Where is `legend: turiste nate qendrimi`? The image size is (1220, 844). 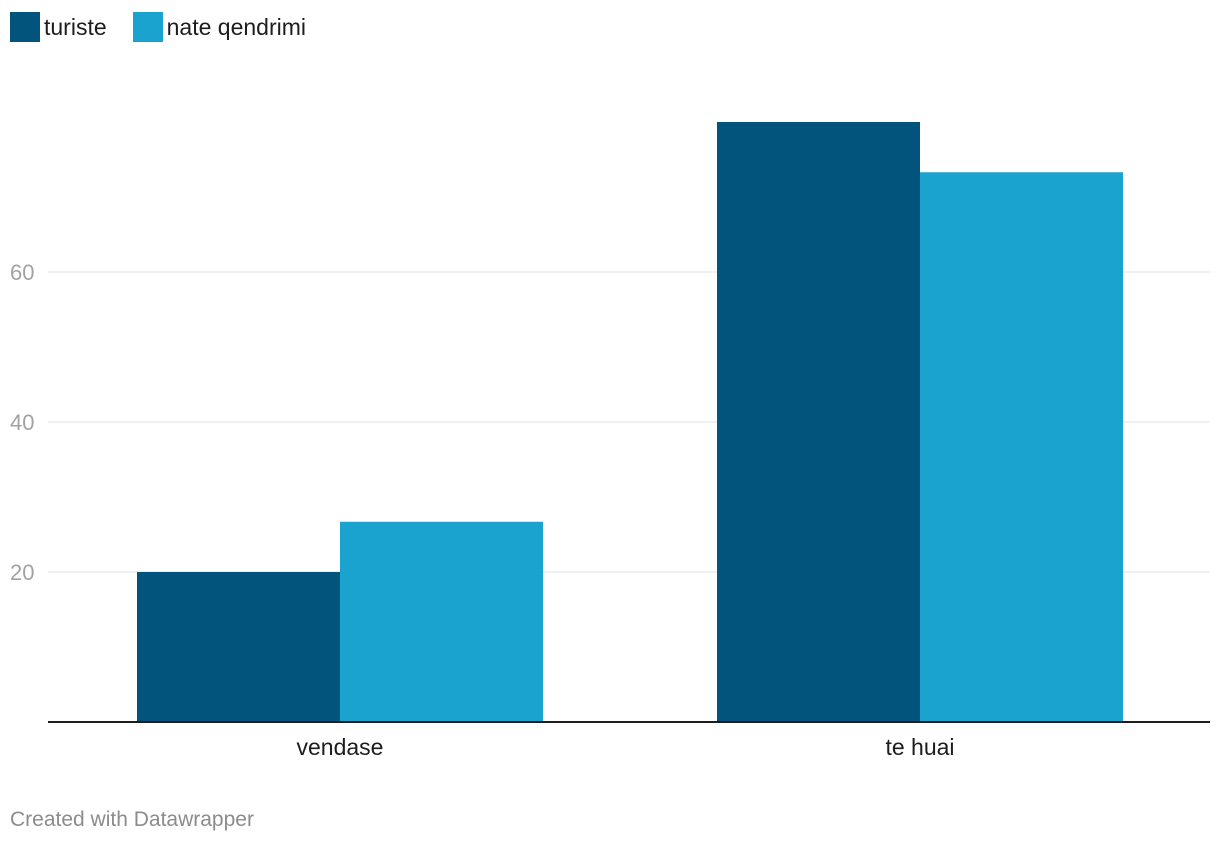 legend: turiste nate qendrimi is located at coordinates (171, 27).